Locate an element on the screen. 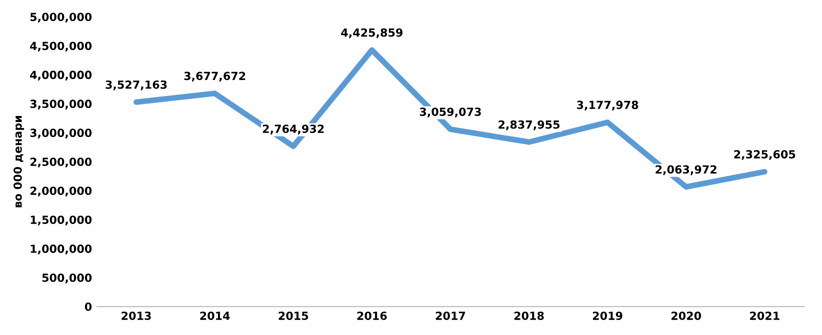  x-tick-label: 2019 is located at coordinates (607, 316).